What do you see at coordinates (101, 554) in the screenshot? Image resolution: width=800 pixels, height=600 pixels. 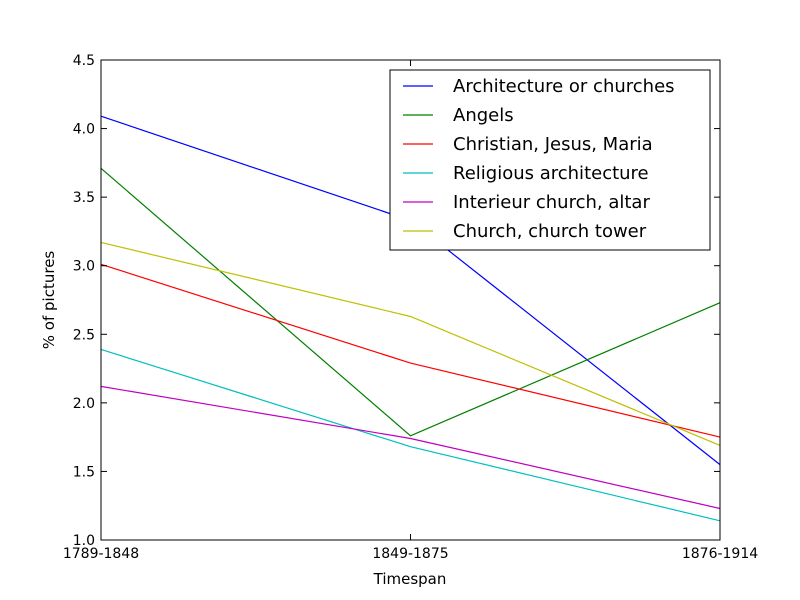 I see `x-tick-label: 1789-1848` at bounding box center [101, 554].